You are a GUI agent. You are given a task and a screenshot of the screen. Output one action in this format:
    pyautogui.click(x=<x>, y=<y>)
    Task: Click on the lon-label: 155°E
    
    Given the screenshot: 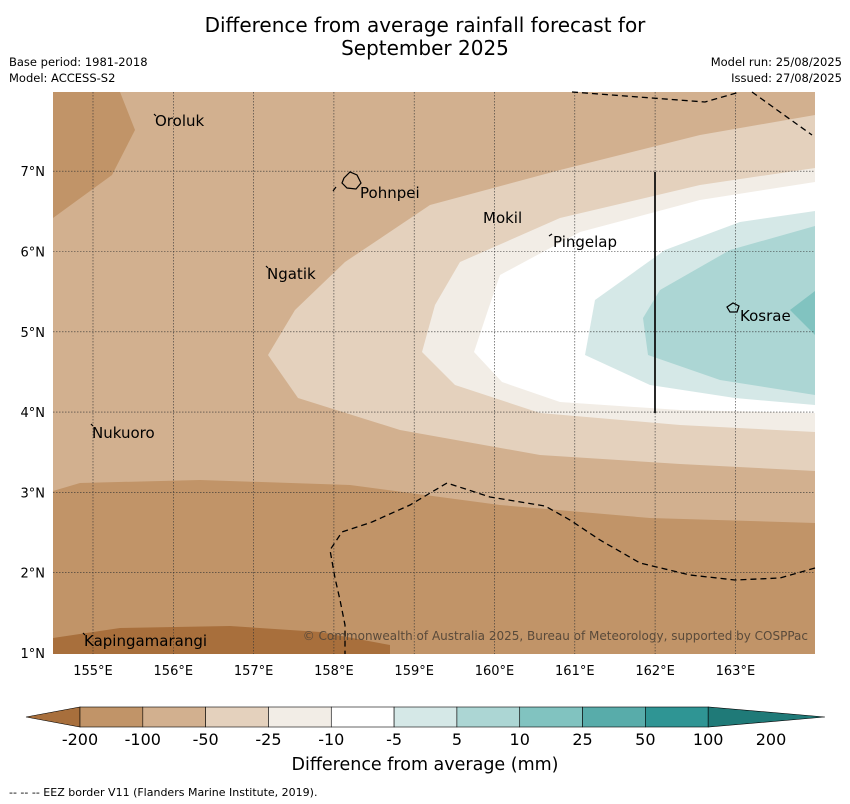 What is the action you would take?
    pyautogui.click(x=93, y=671)
    